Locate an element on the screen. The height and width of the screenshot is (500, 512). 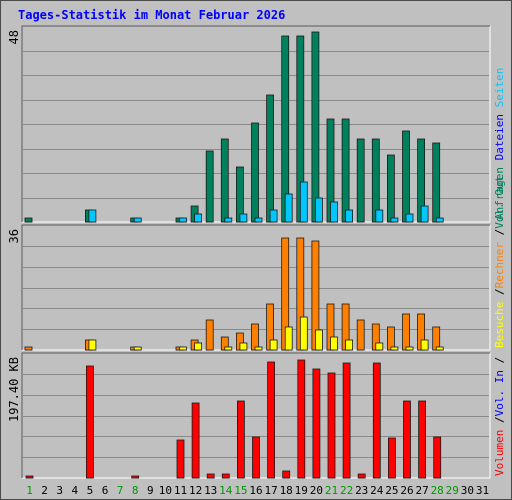
x-tick-label: 3 is located at coordinates (59, 490).